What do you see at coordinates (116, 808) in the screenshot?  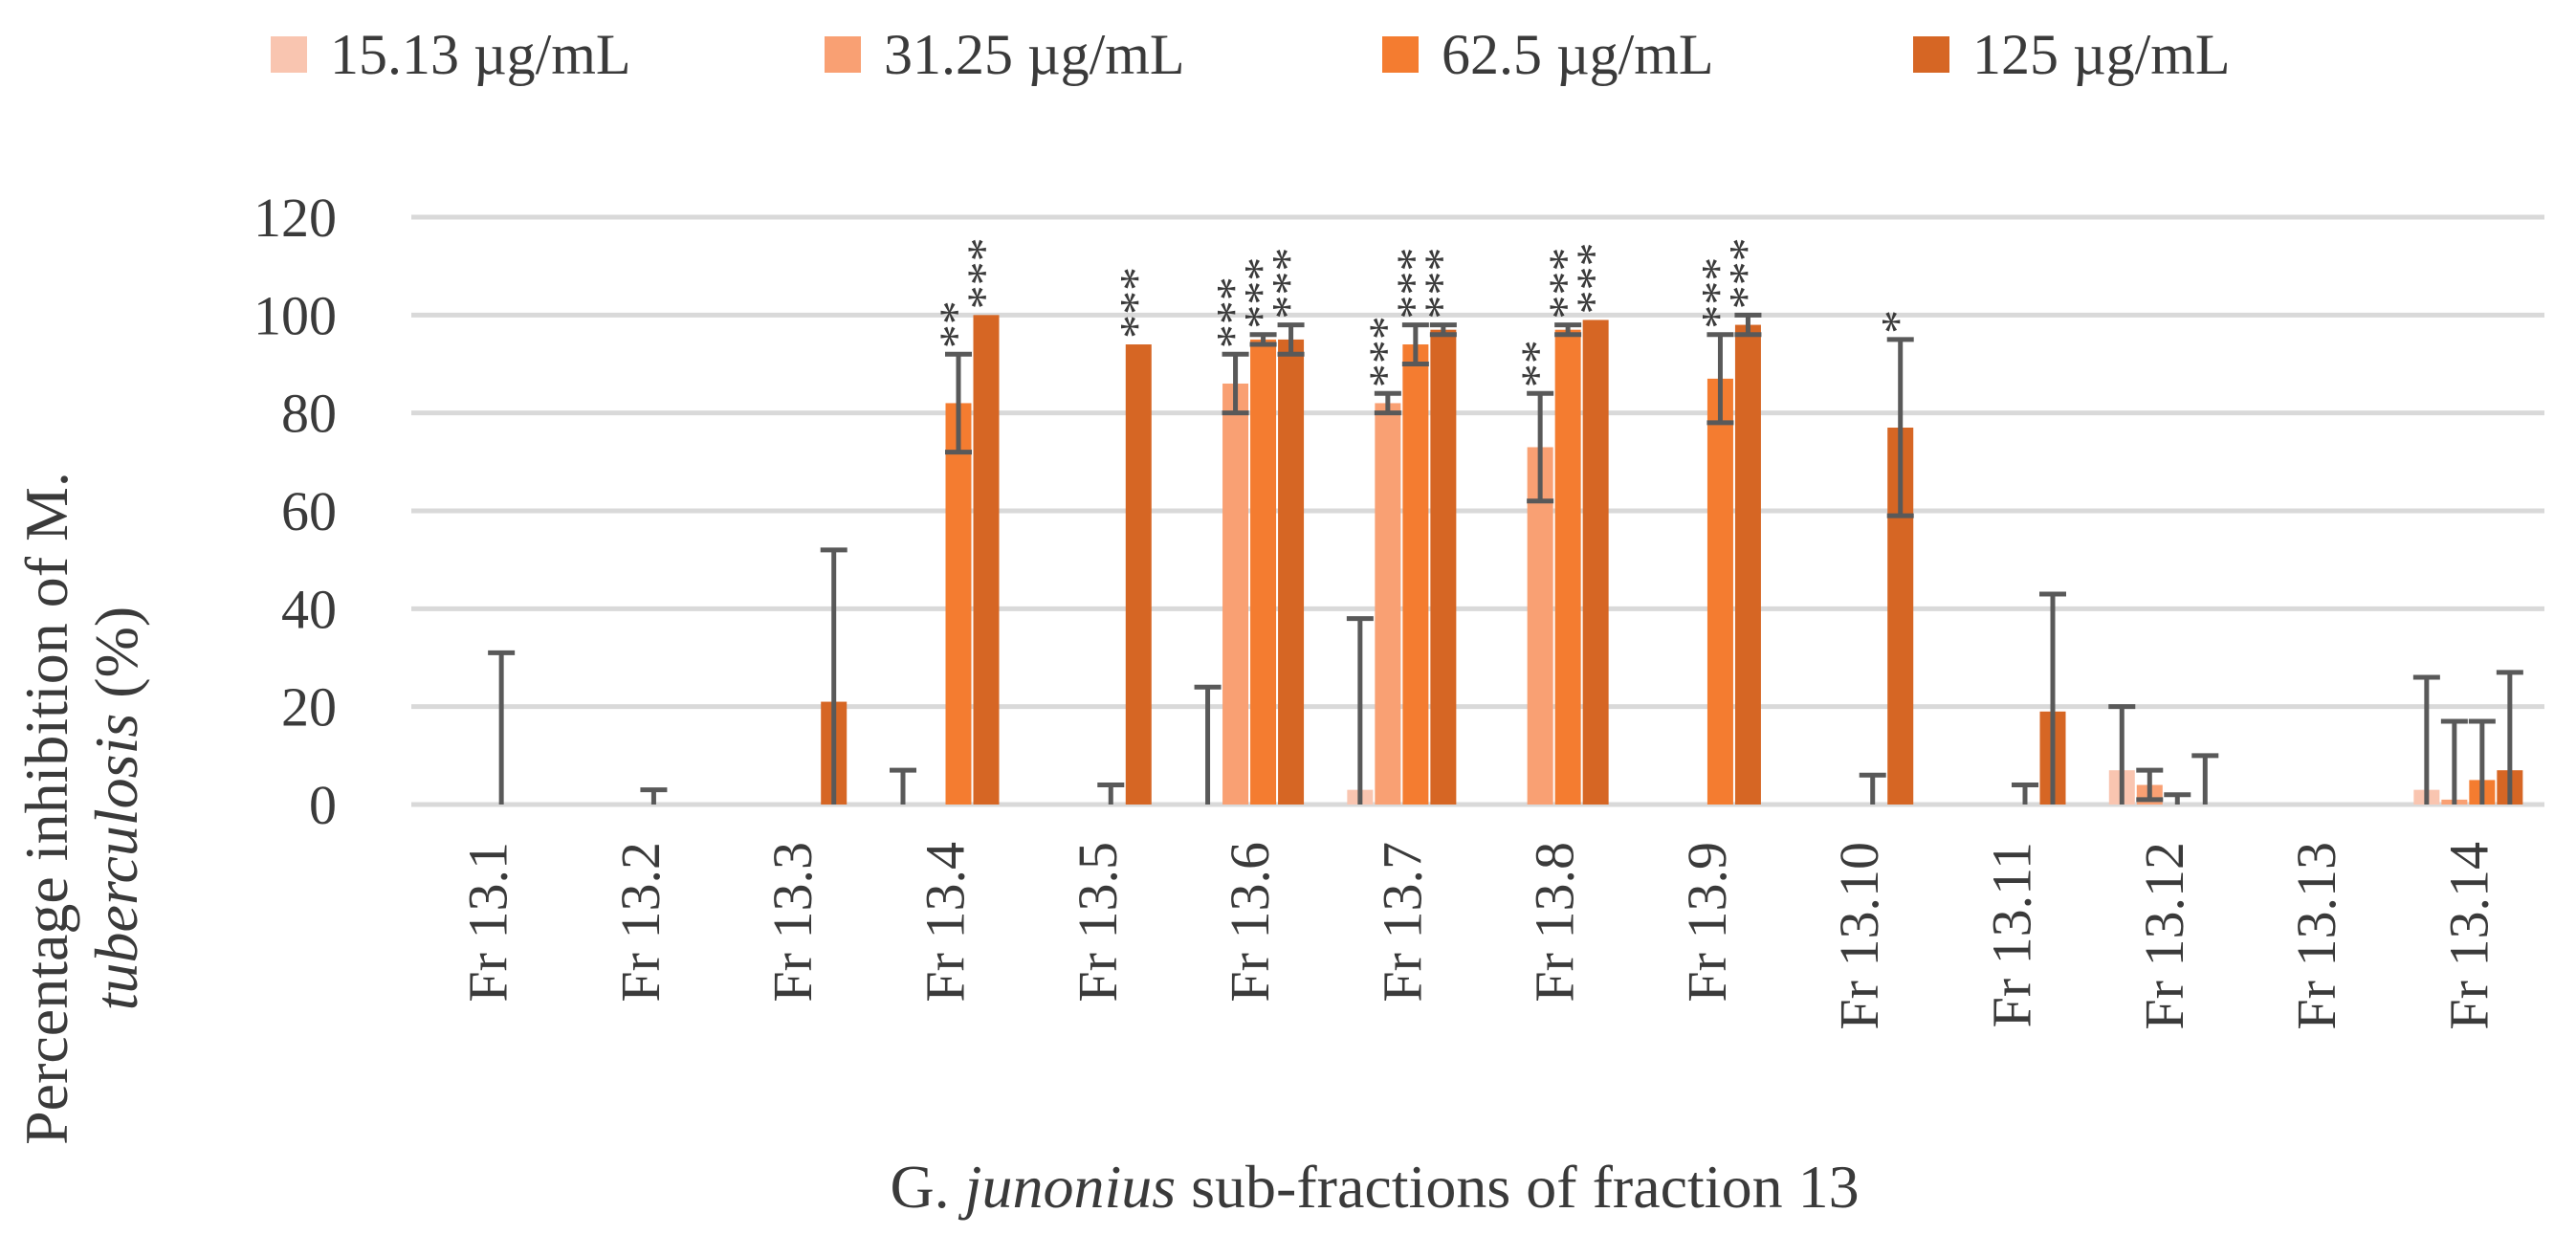 I see `y-axis-title-line2: tuberculosis (%)` at bounding box center [116, 808].